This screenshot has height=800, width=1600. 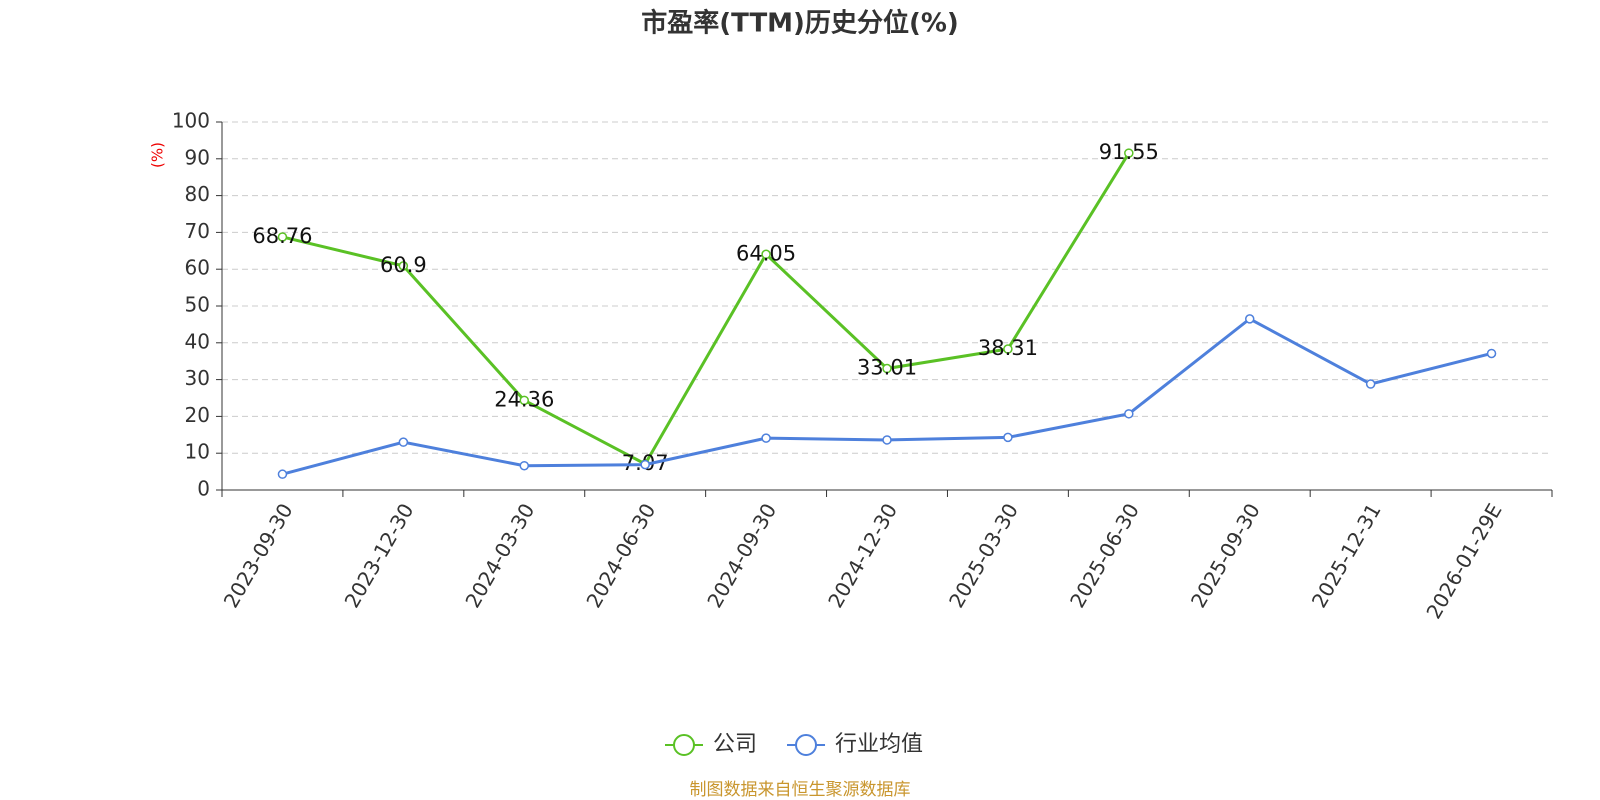 What do you see at coordinates (197, 157) in the screenshot?
I see `y-tick-label: 90` at bounding box center [197, 157].